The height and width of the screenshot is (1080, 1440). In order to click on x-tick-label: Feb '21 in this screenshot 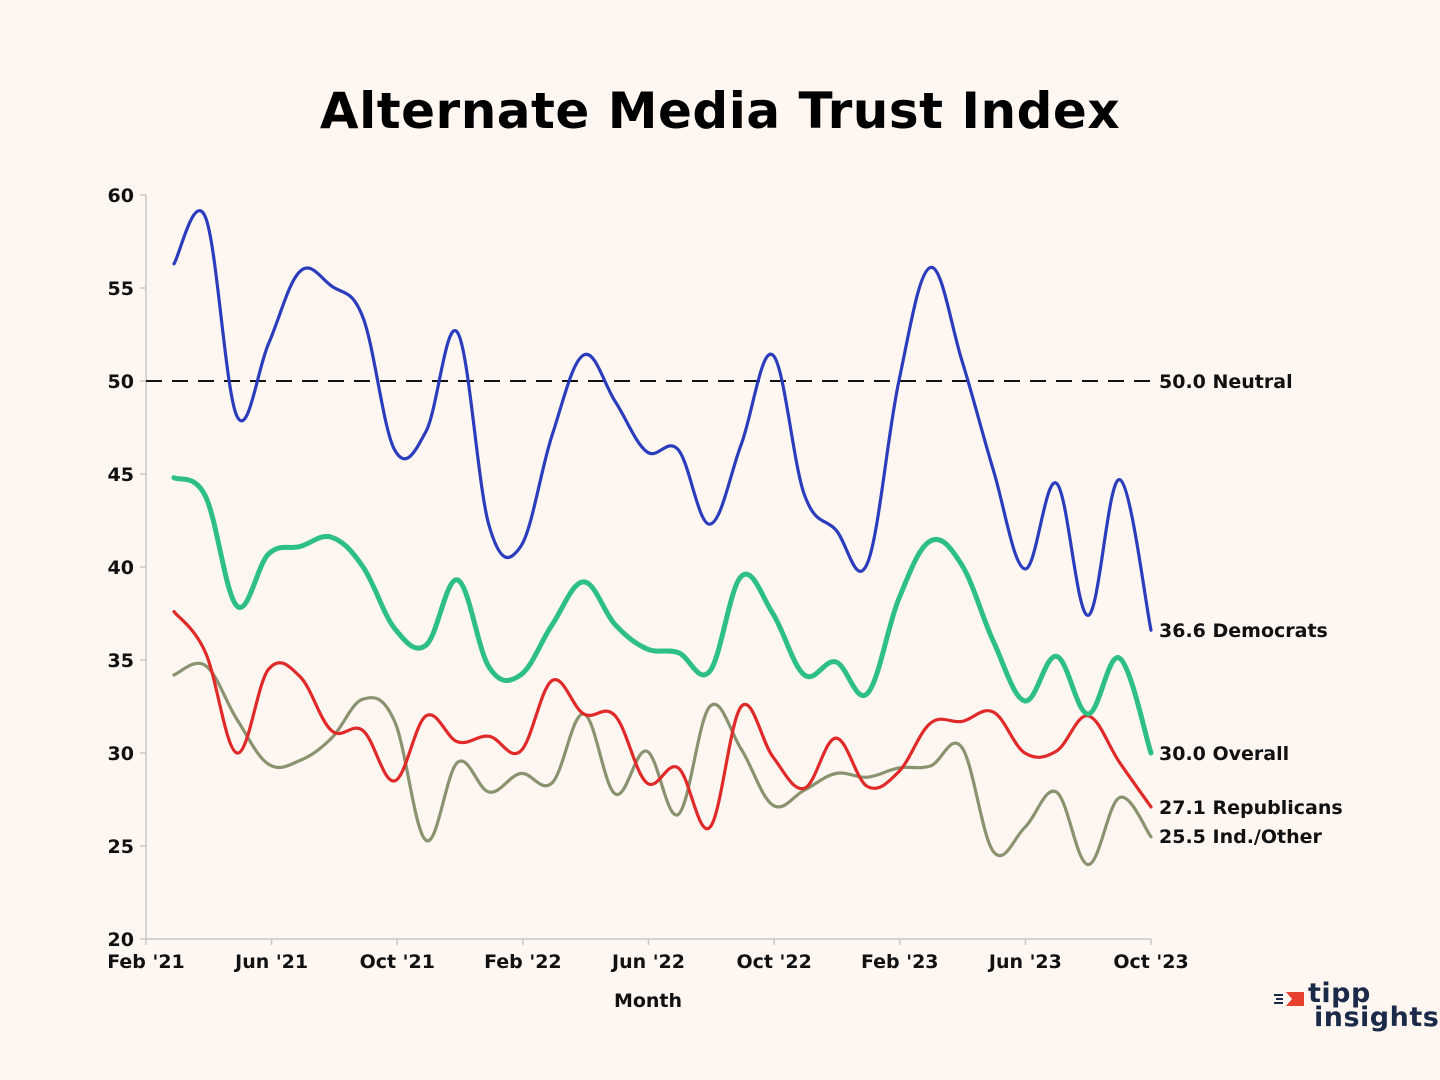, I will do `click(146, 962)`.